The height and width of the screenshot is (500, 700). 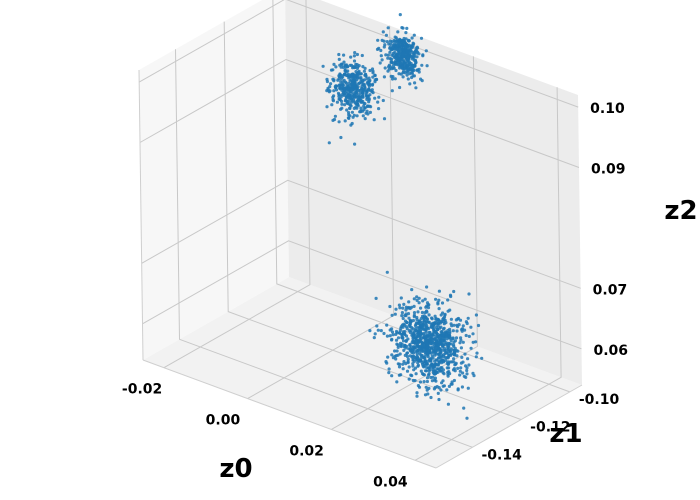 What do you see at coordinates (550, 428) in the screenshot?
I see `y-tick-label: -0.12` at bounding box center [550, 428].